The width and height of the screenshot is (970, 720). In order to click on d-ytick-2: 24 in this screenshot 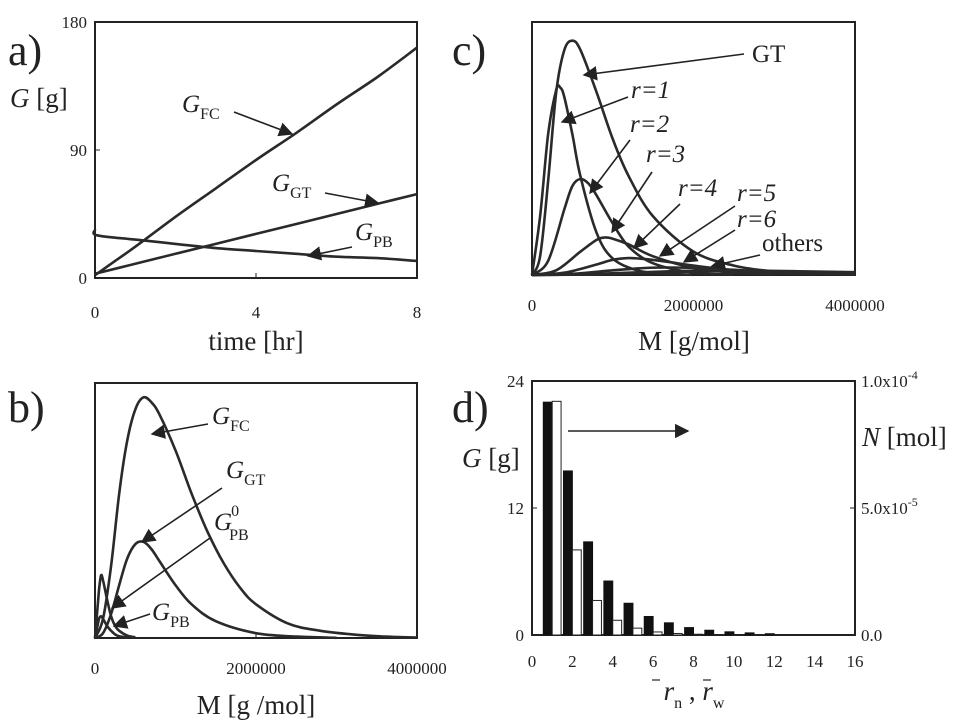, I will do `click(516, 381)`.